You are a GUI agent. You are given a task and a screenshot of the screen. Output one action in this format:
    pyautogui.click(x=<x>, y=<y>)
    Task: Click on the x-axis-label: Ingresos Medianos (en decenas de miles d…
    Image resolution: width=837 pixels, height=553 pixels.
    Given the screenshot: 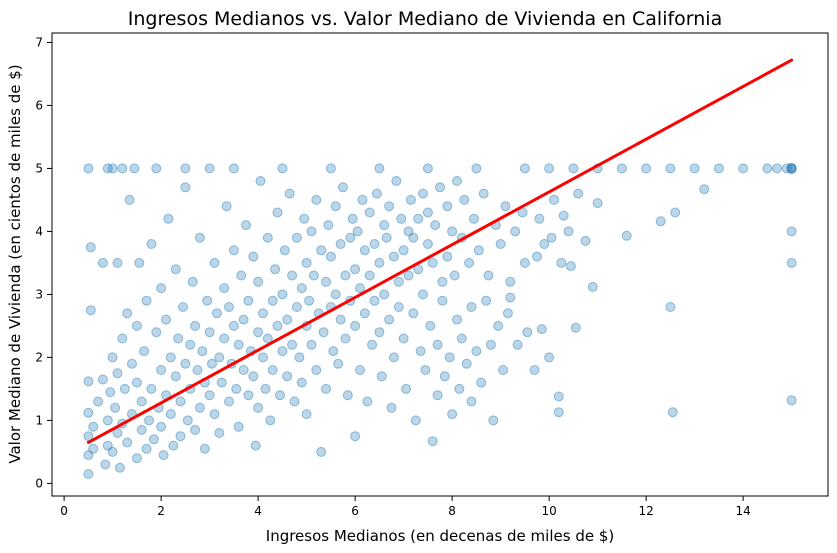 What is the action you would take?
    pyautogui.click(x=440, y=536)
    